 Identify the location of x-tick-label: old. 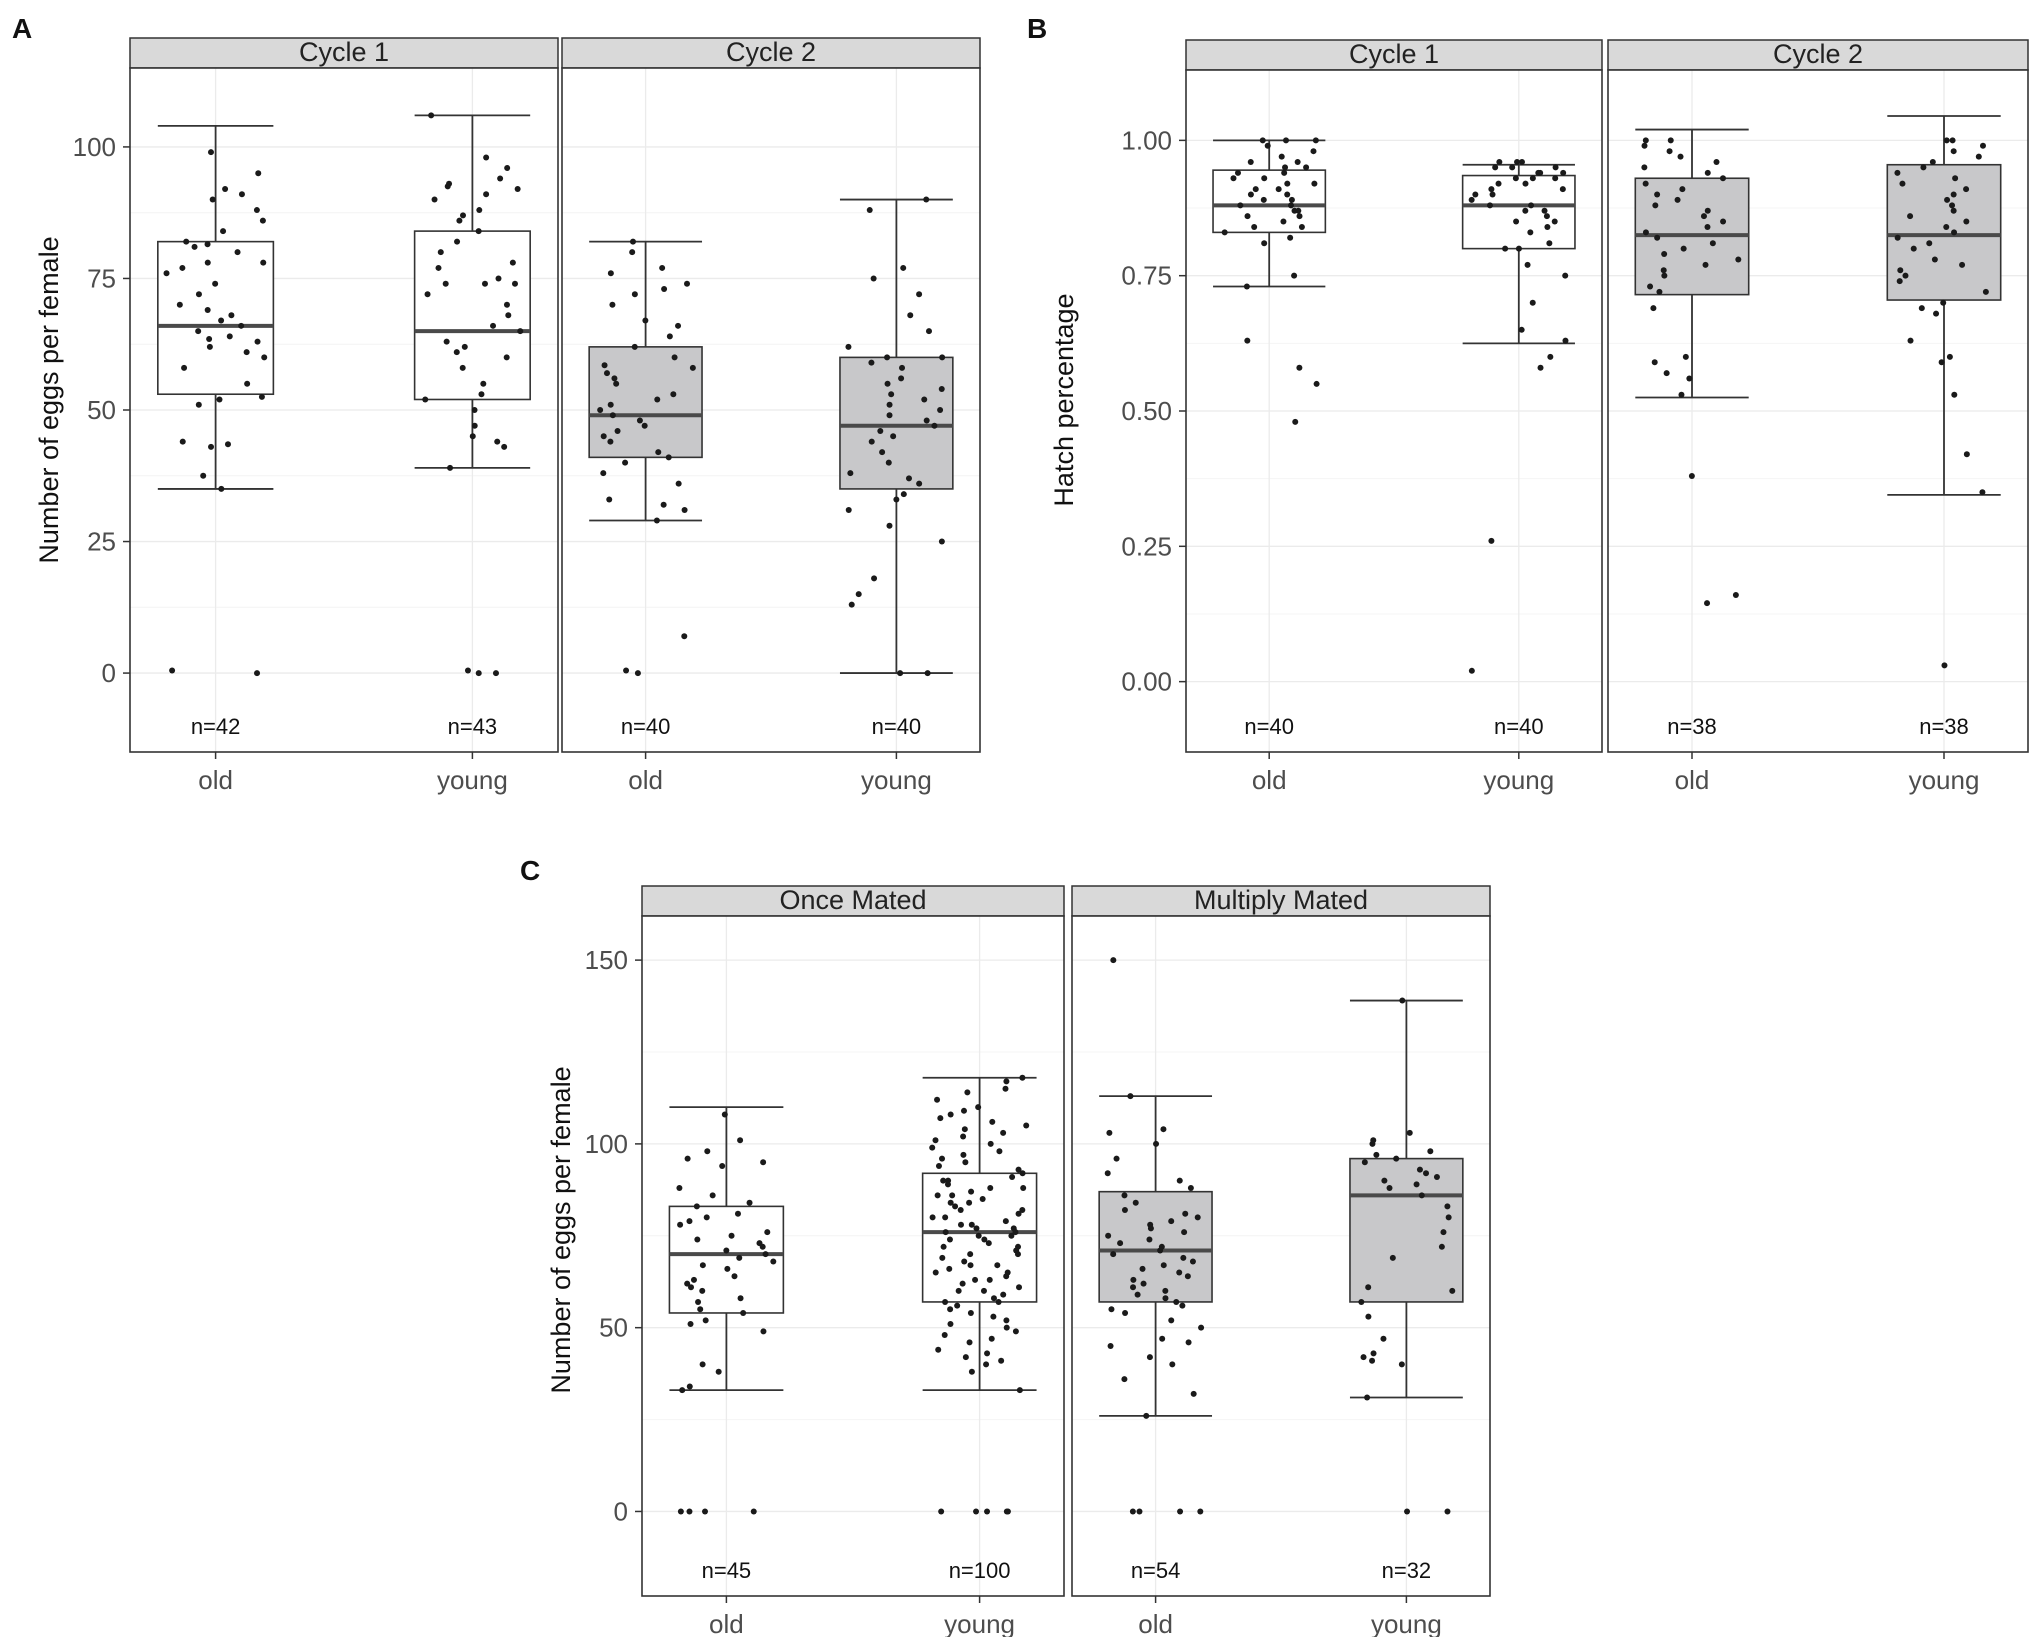
(1155, 1623).